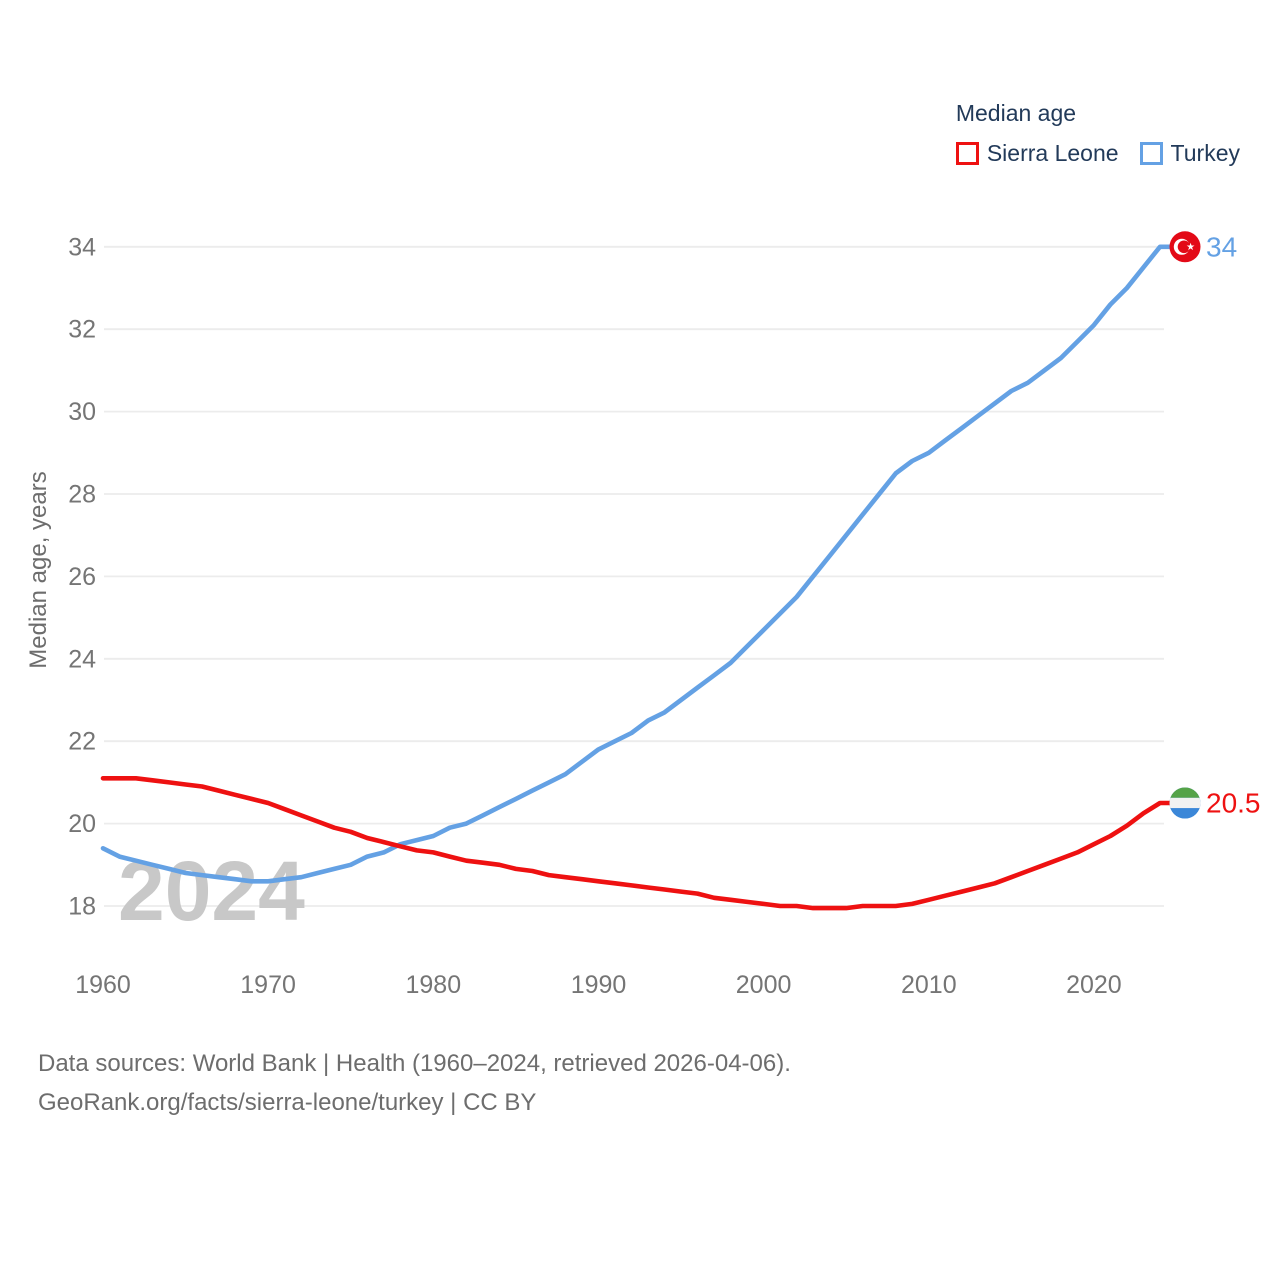 The height and width of the screenshot is (1280, 1280). What do you see at coordinates (82, 659) in the screenshot?
I see `y-tick-label: 24` at bounding box center [82, 659].